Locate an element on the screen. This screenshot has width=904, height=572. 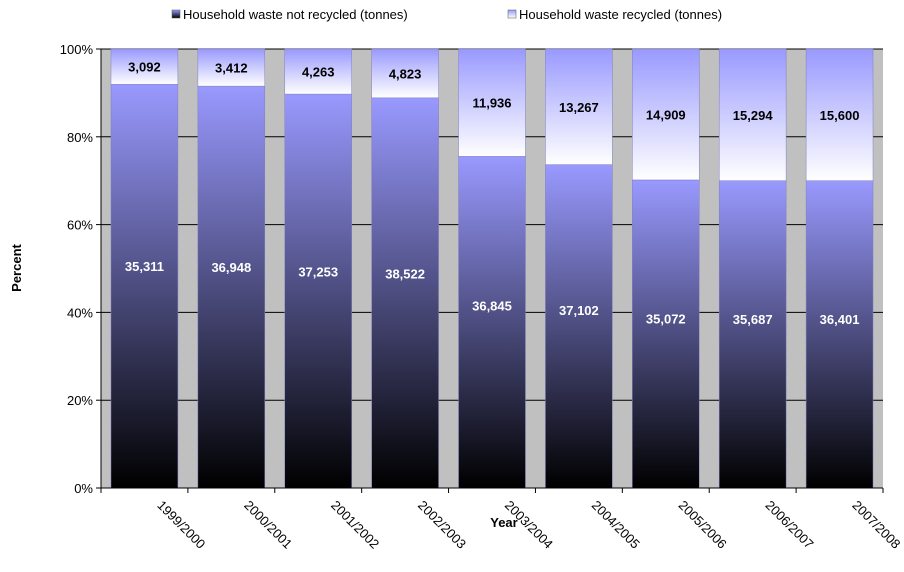
data-label: 15,294 is located at coordinates (753, 115).